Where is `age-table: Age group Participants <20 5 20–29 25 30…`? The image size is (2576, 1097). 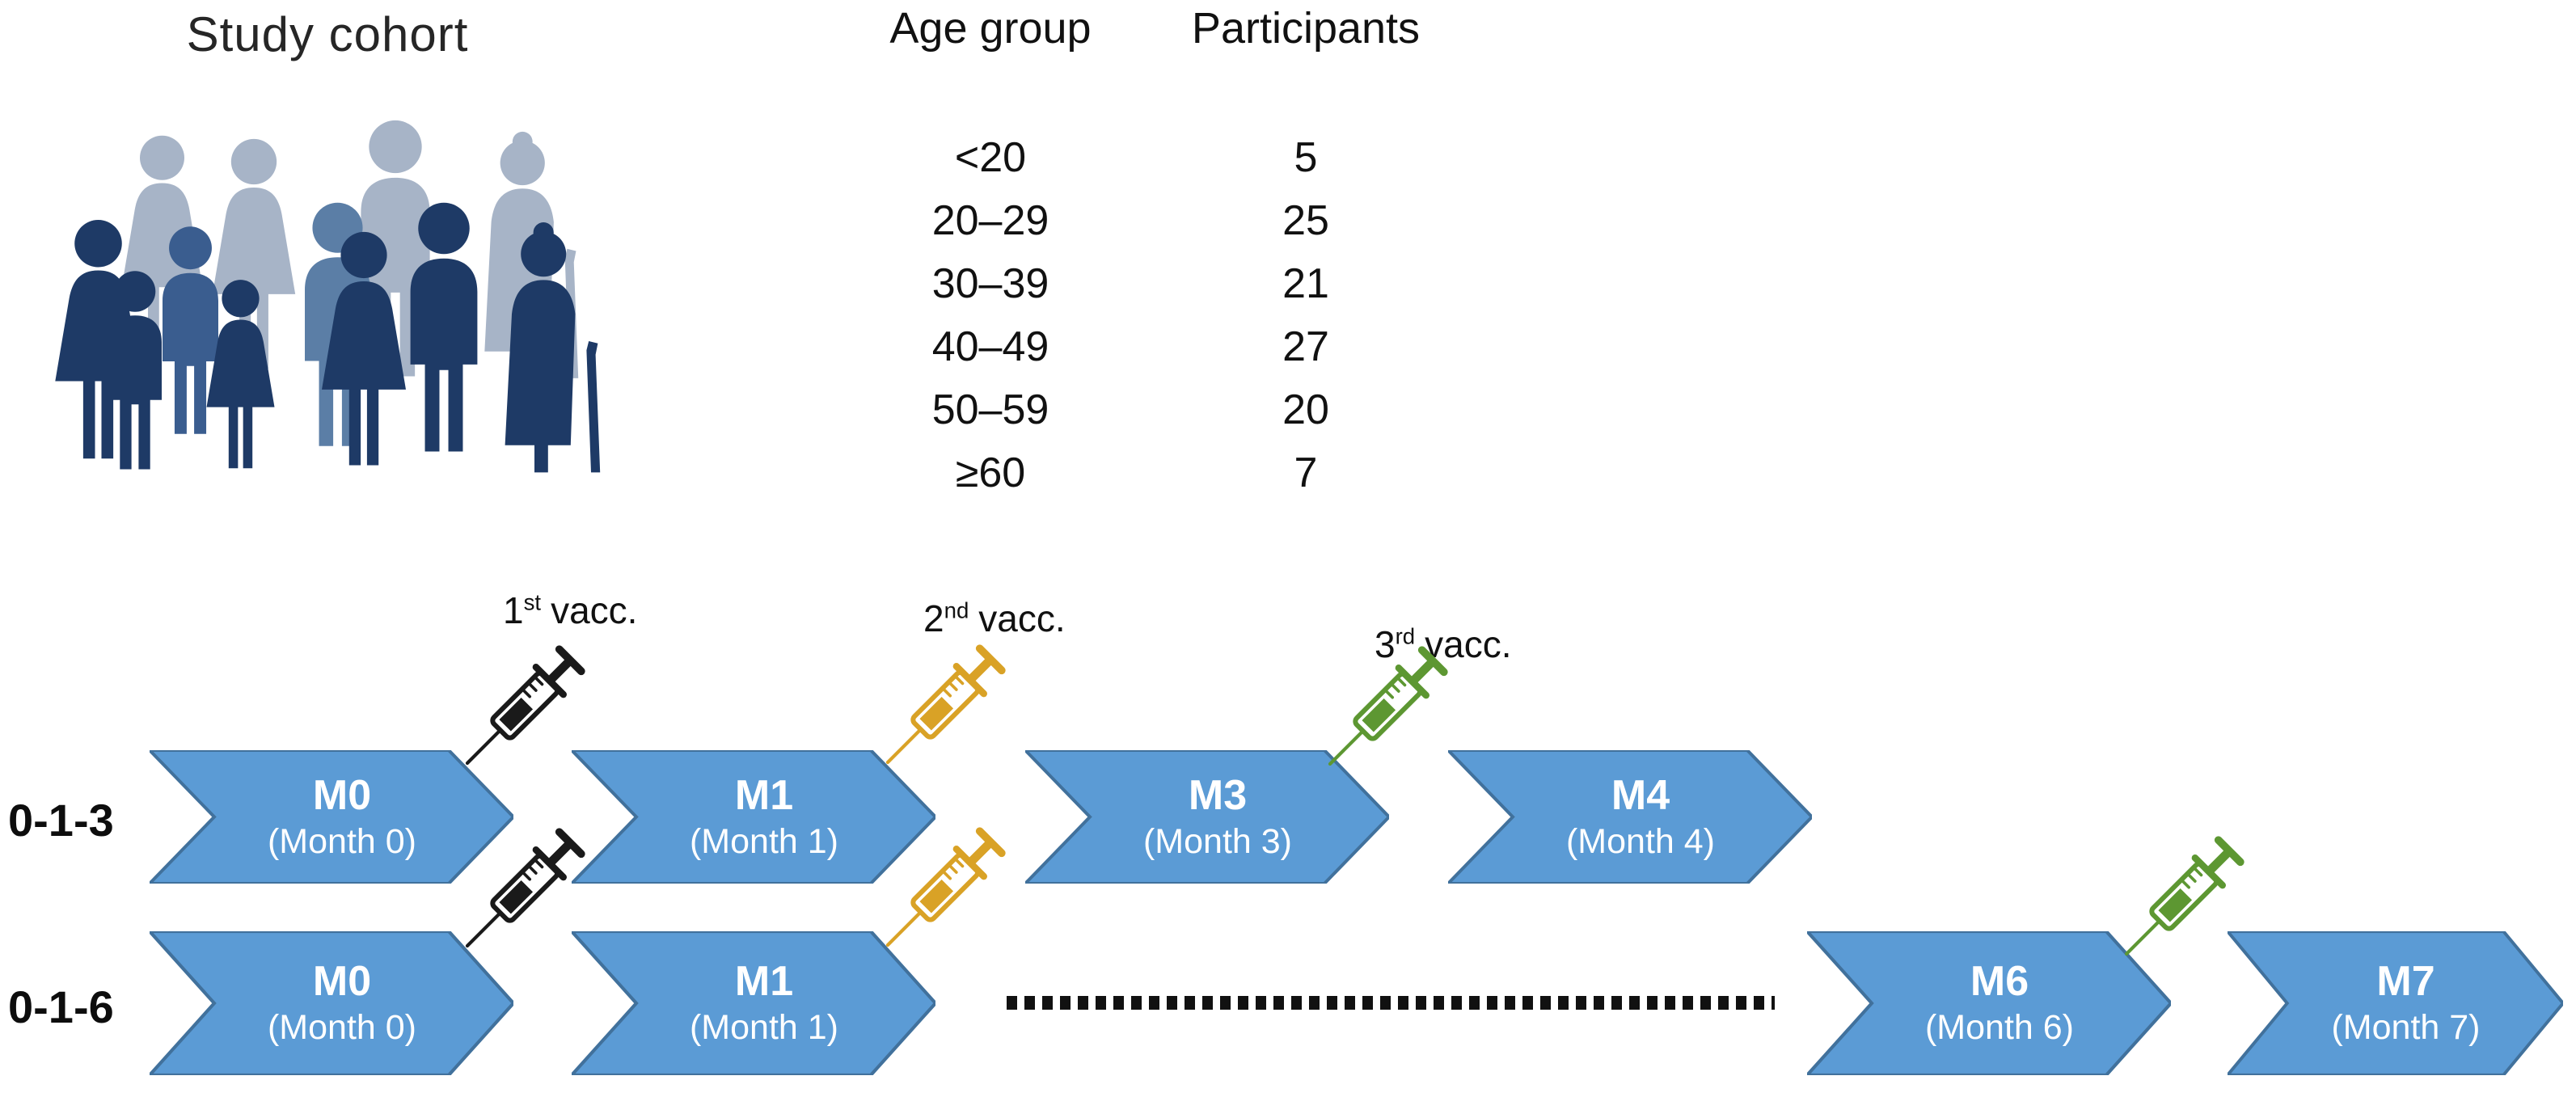
age-table: Age group Participants <20 5 20–29 25 30… is located at coordinates (1148, 252).